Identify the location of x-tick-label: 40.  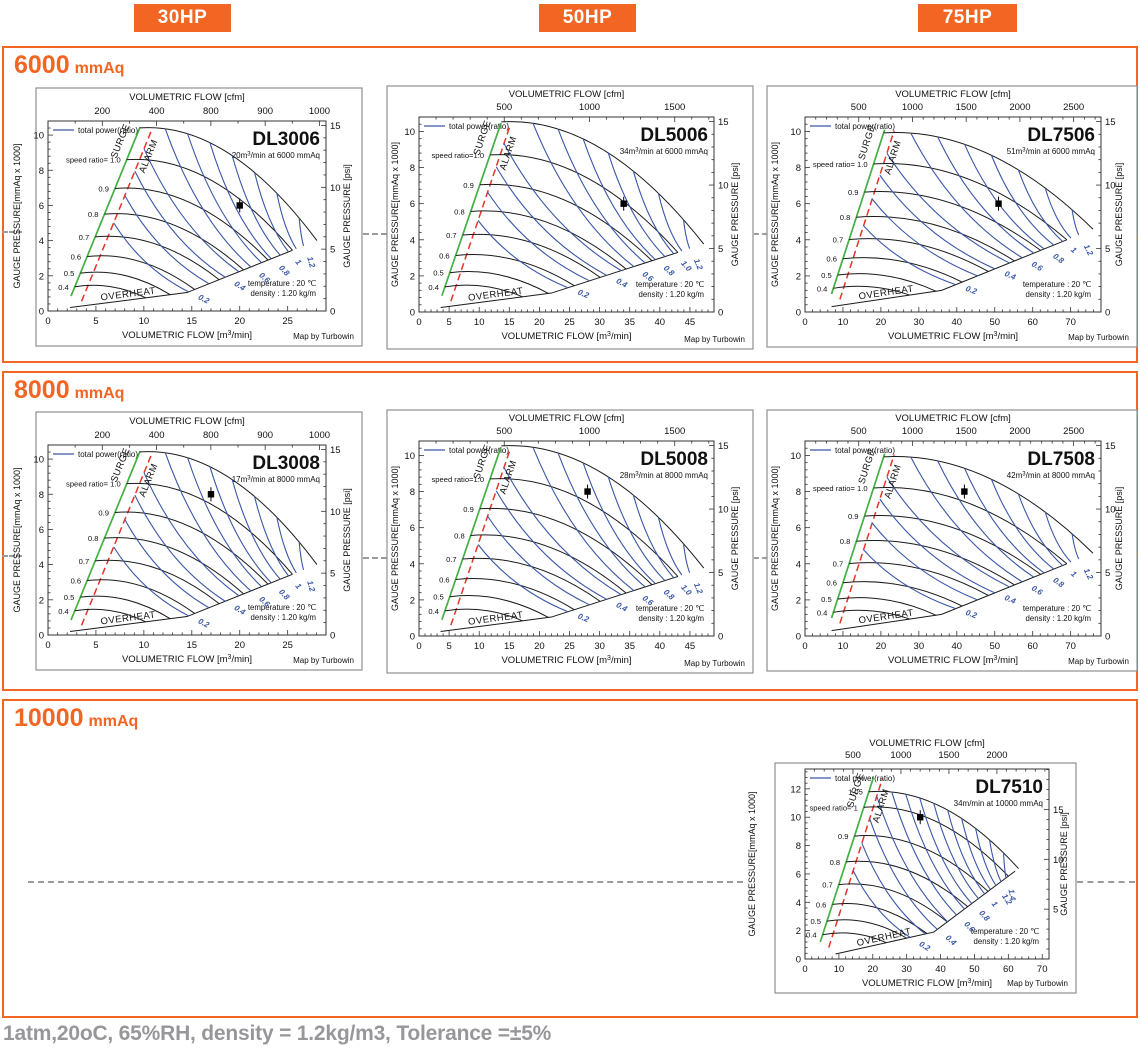
(660, 322).